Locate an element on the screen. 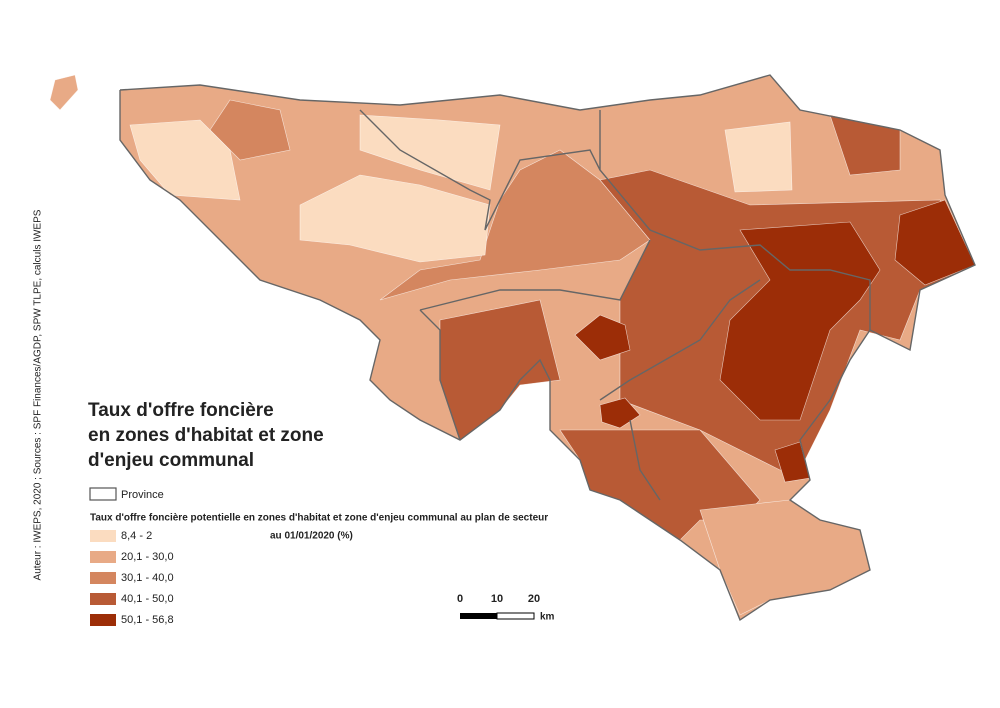 The image size is (1000, 708). province-swatch is located at coordinates (103, 494).